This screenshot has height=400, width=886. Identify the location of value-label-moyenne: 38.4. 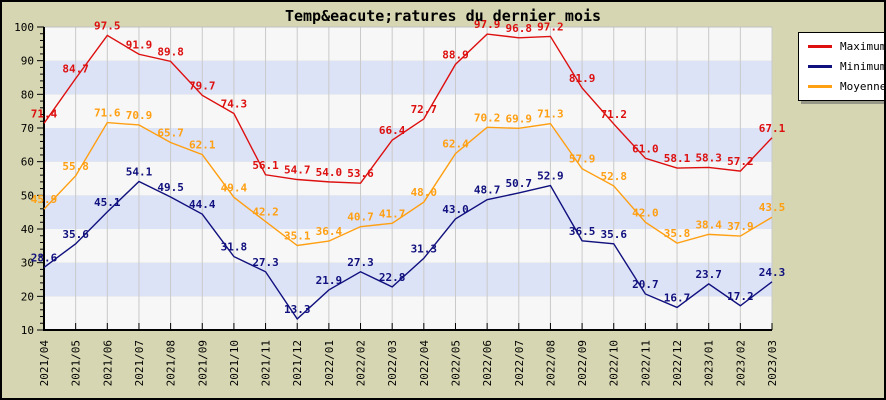
(708, 224).